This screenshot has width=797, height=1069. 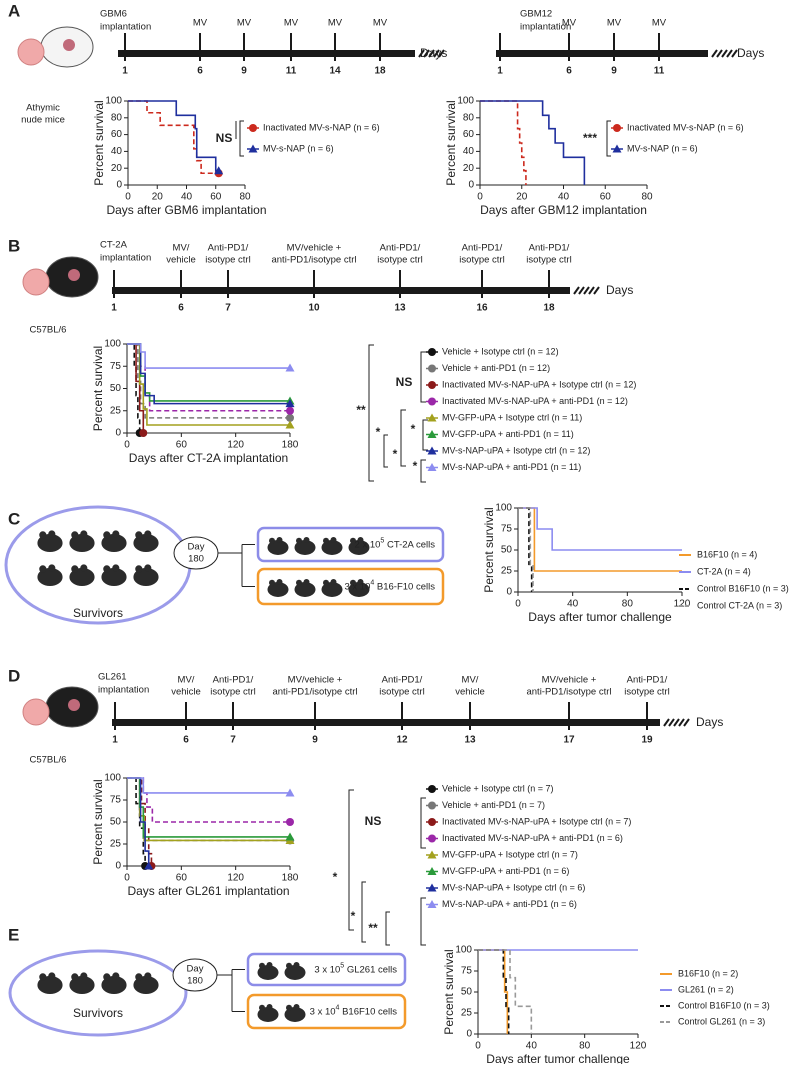 I want to click on y-tick-label: 75, so click(x=467, y=971).